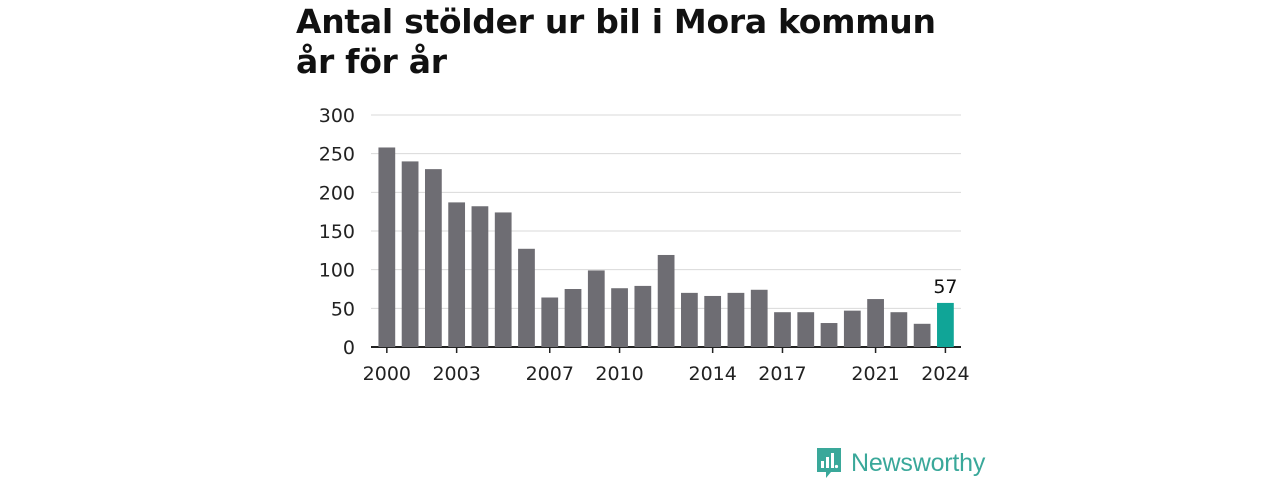 The width and height of the screenshot is (1280, 480). I want to click on x-tick-label: 2007, so click(550, 374).